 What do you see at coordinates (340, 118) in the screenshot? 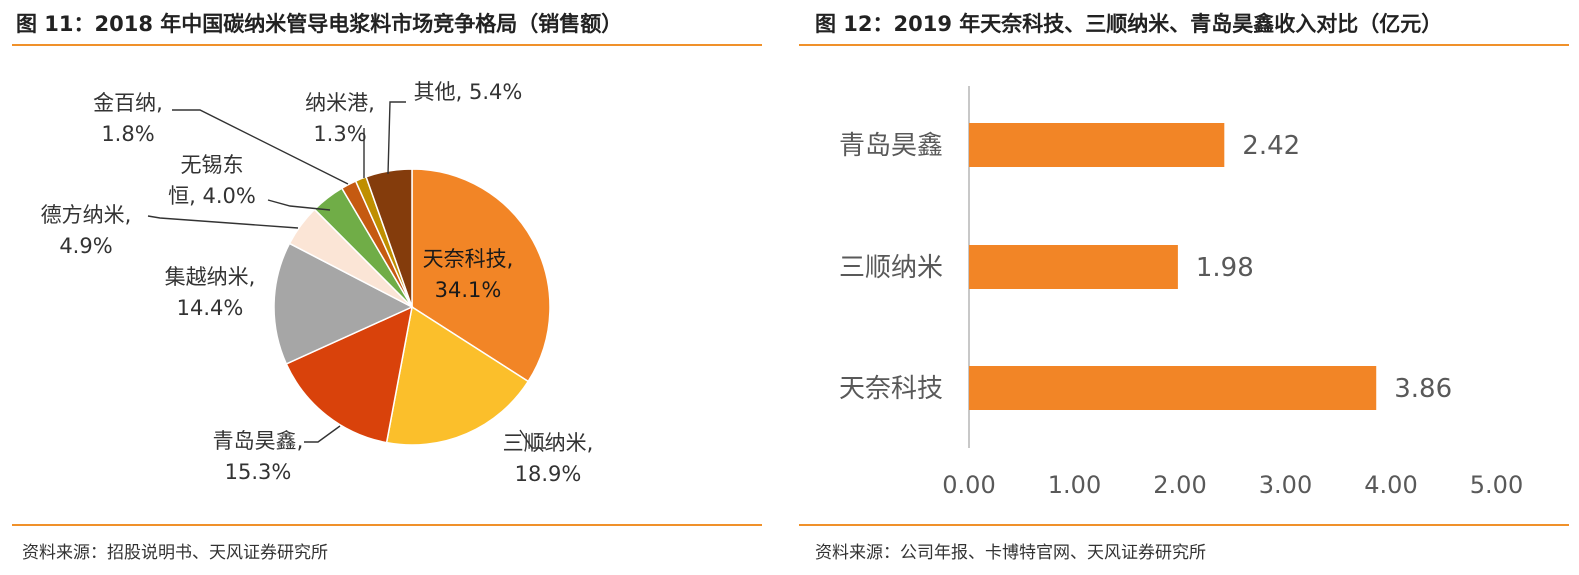
I see `pie-slice-label: 纳米港, 1.3%` at bounding box center [340, 118].